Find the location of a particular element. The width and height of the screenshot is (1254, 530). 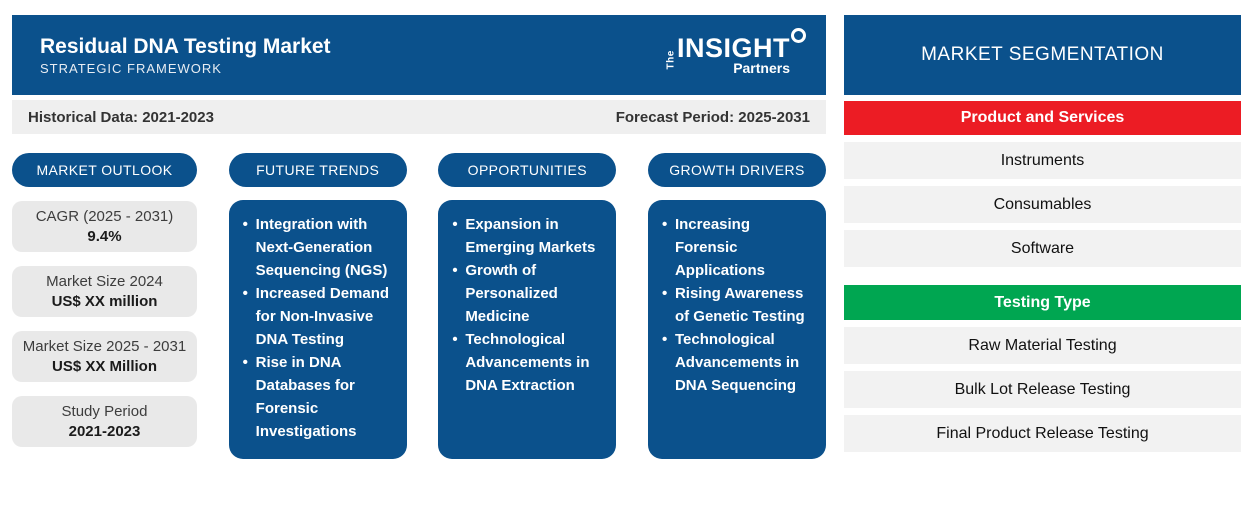

opportunities-pill: OPPORTUNITIES is located at coordinates (527, 170).